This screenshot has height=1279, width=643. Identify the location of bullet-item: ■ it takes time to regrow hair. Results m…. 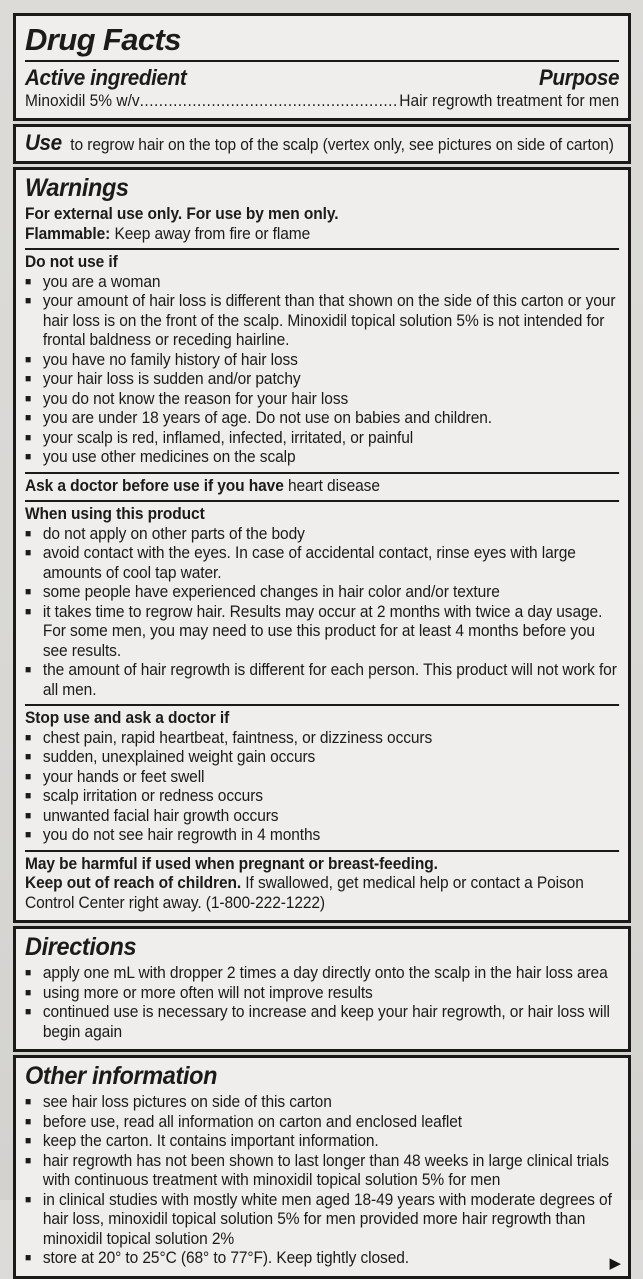
(322, 632).